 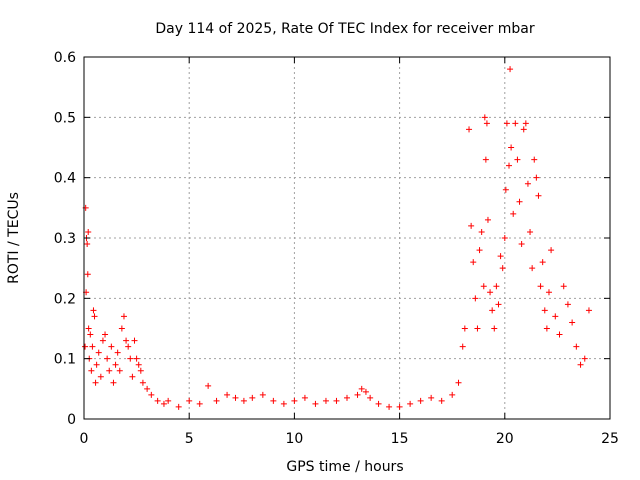 What do you see at coordinates (65, 360) in the screenshot?
I see `y-tick-label: 0.1` at bounding box center [65, 360].